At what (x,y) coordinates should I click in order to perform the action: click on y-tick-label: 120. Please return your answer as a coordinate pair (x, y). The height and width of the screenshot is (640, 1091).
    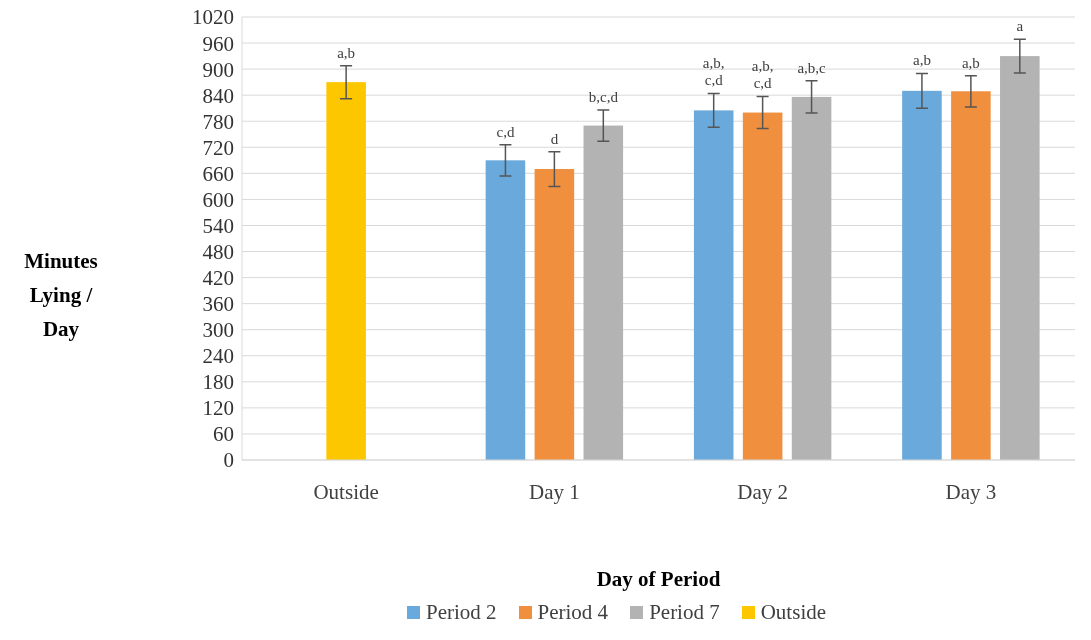
    Looking at the image, I should click on (218, 408).